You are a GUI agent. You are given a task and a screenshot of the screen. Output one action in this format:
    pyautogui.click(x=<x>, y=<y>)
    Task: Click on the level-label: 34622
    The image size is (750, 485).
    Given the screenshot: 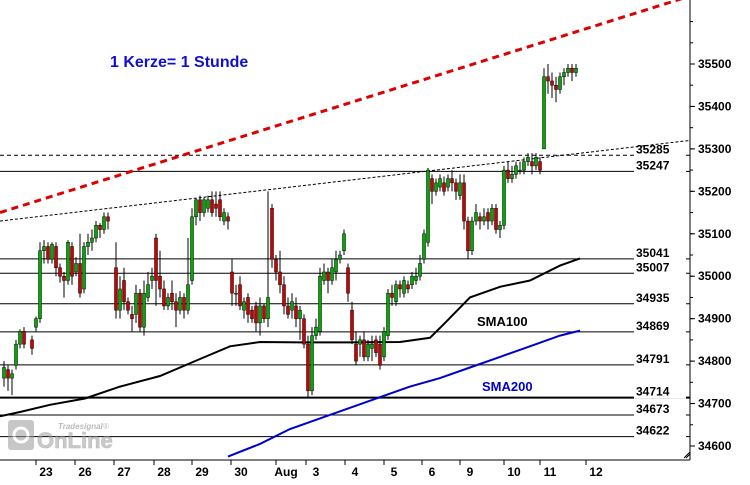 What is the action you would take?
    pyautogui.click(x=653, y=431)
    